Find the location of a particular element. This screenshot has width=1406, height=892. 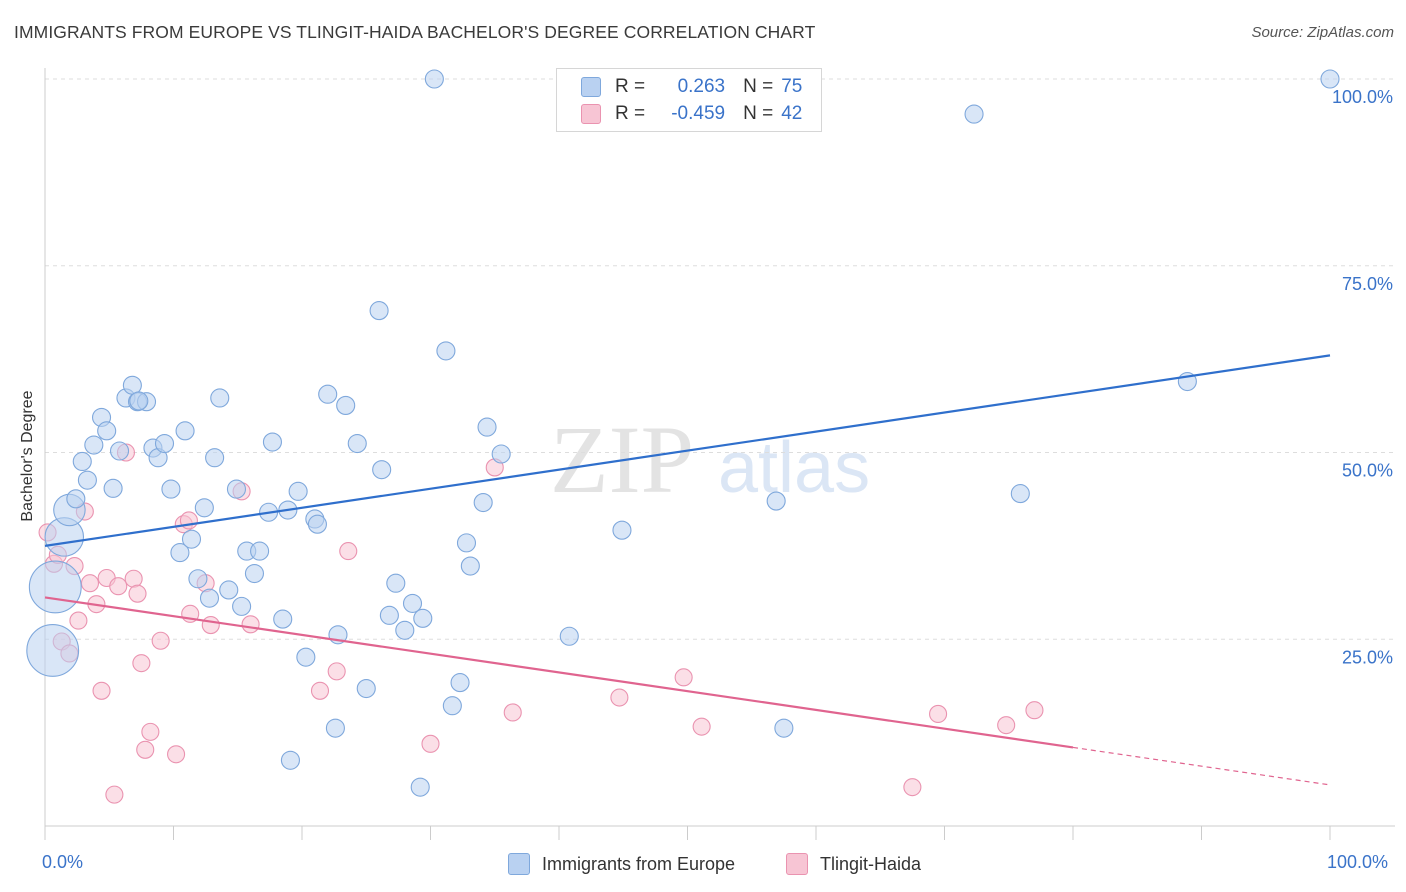

series-legend: Immigrants from Europe Tlingit-Haida is located at coordinates (703, 865).